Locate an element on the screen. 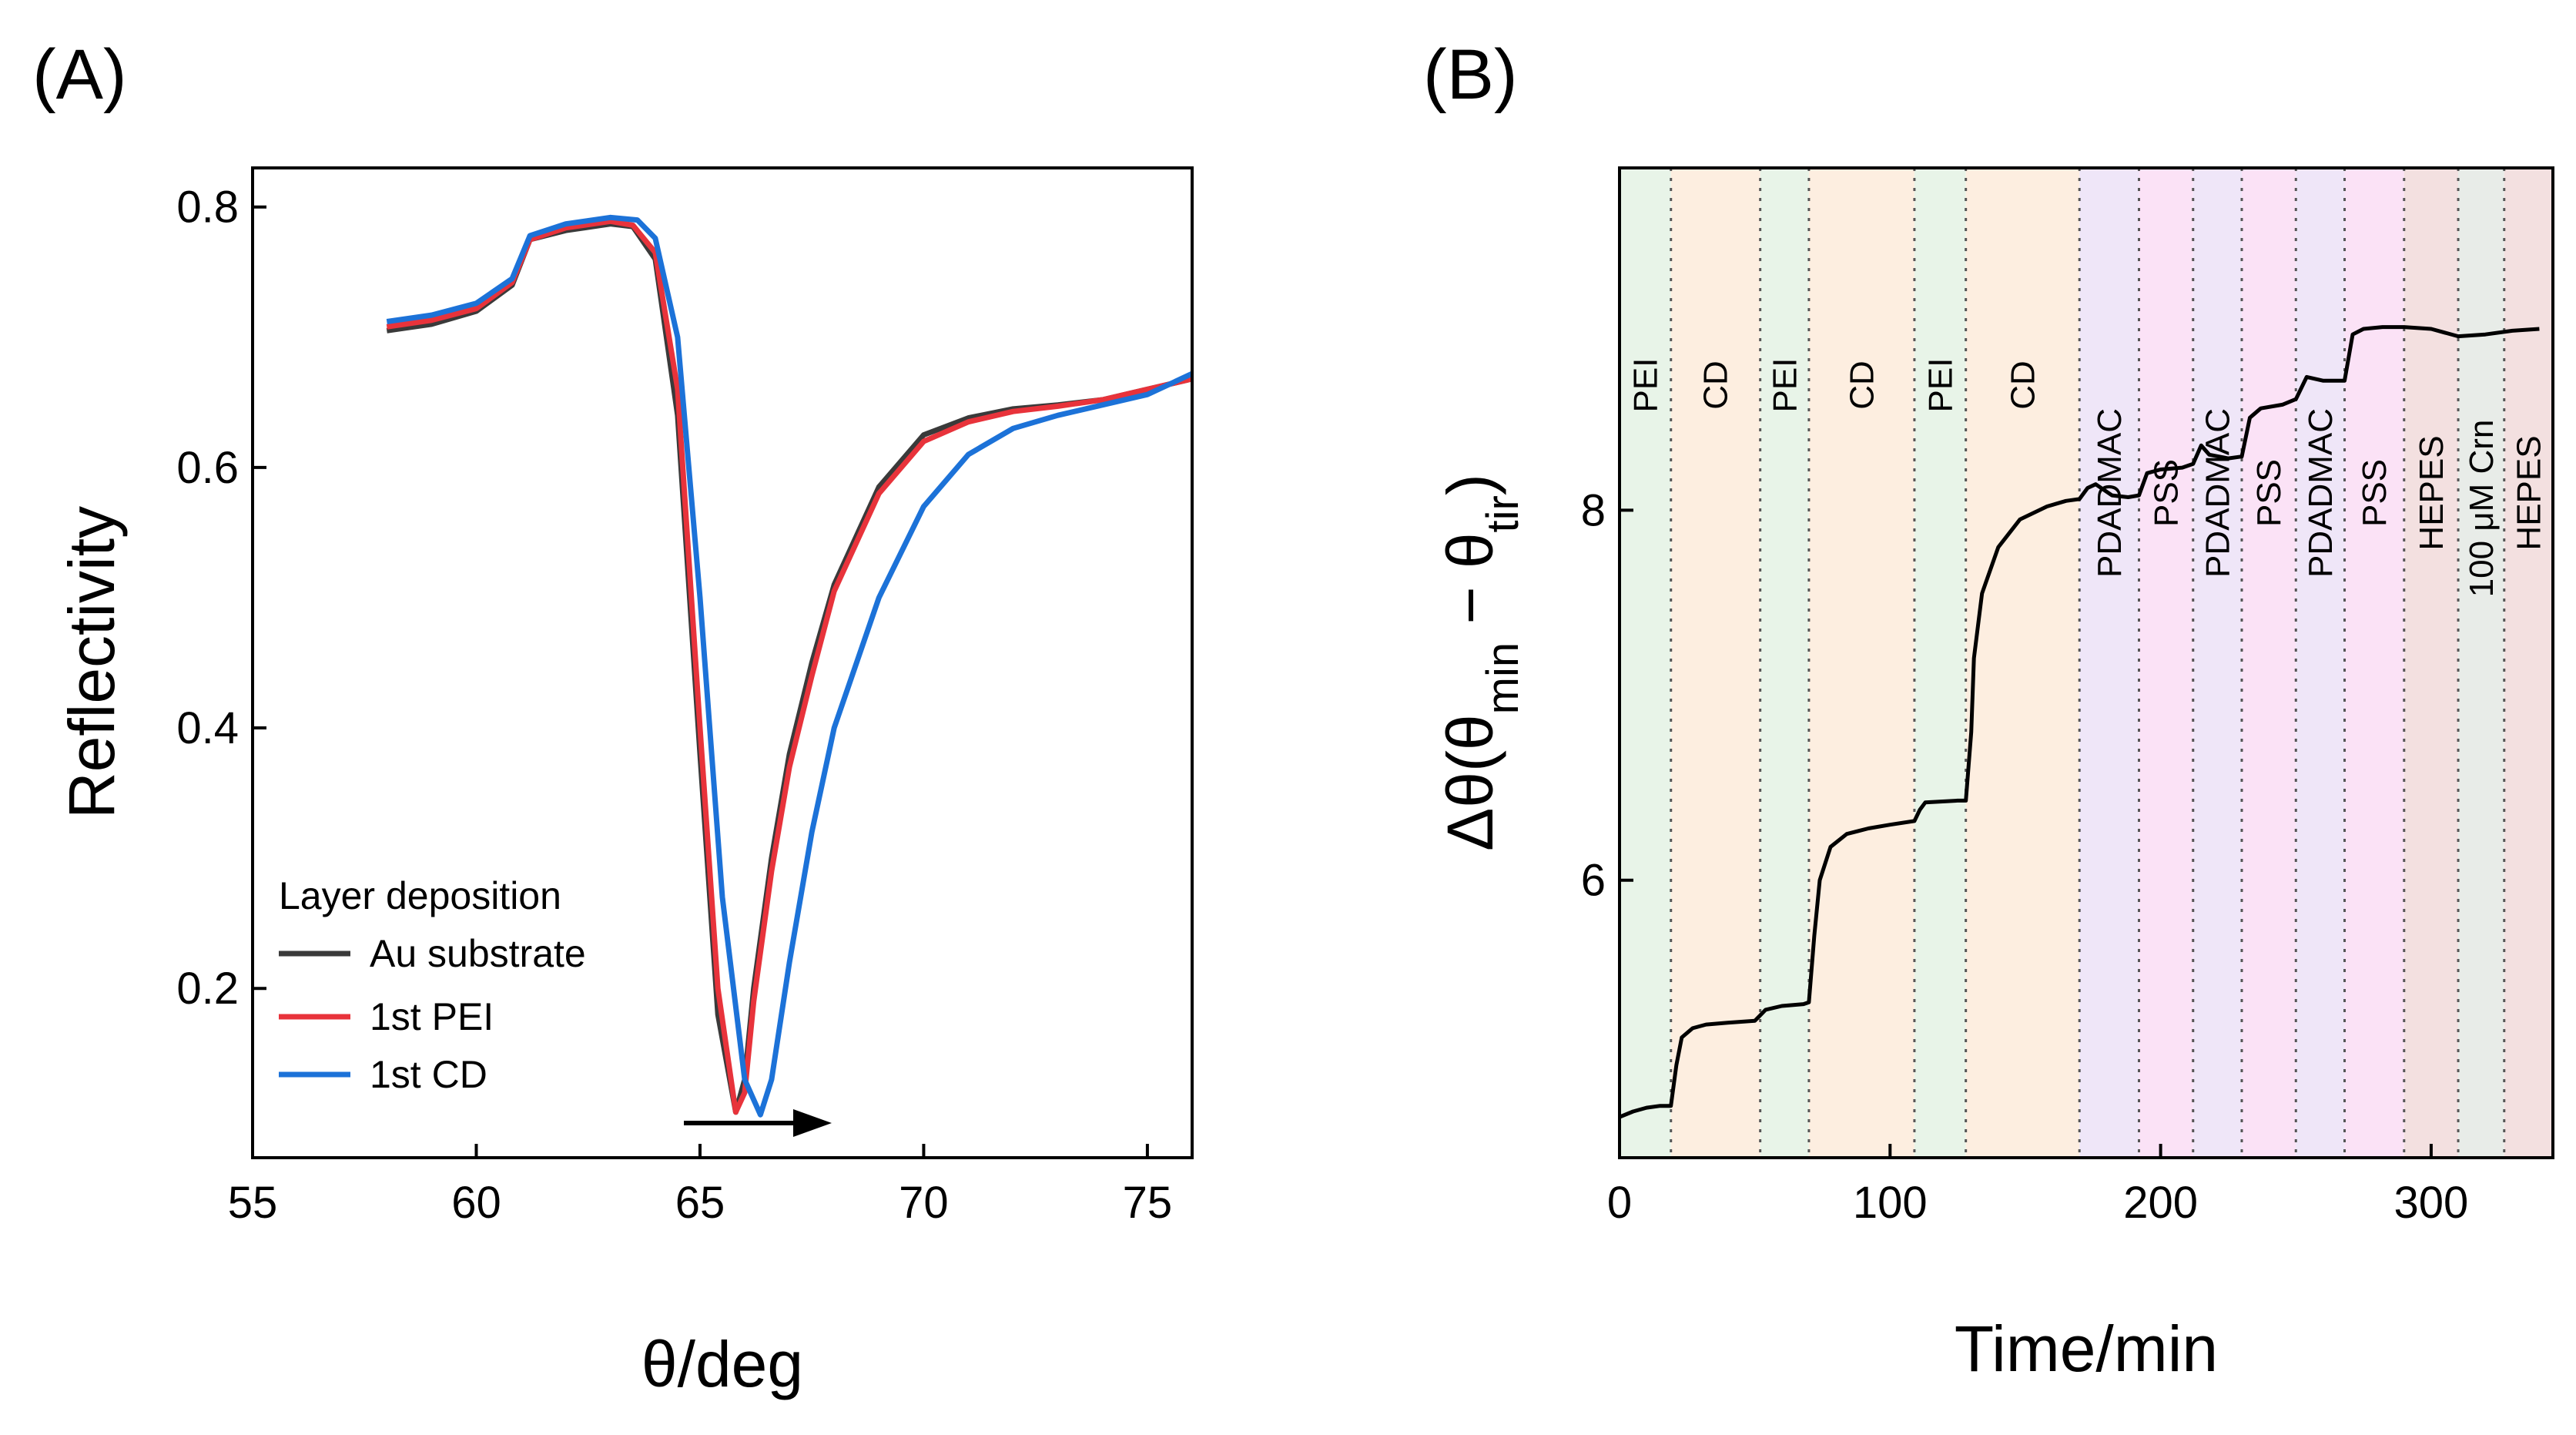  shift-arrow is located at coordinates (758, 1123).